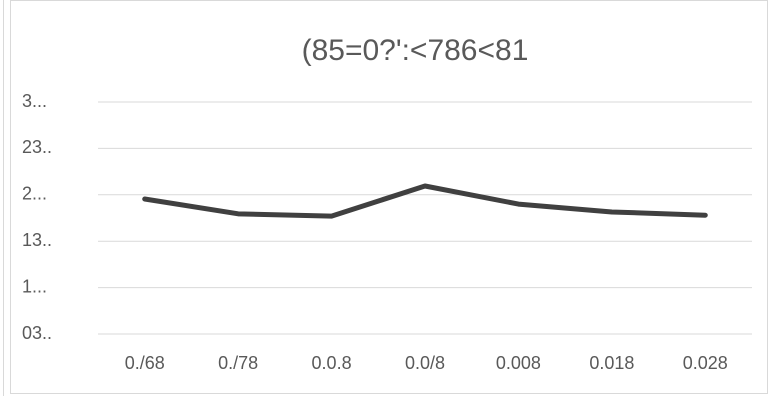 Image resolution: width=771 pixels, height=396 pixels. Describe the element at coordinates (705, 363) in the screenshot. I see `x-tick-label: 0.028` at that location.